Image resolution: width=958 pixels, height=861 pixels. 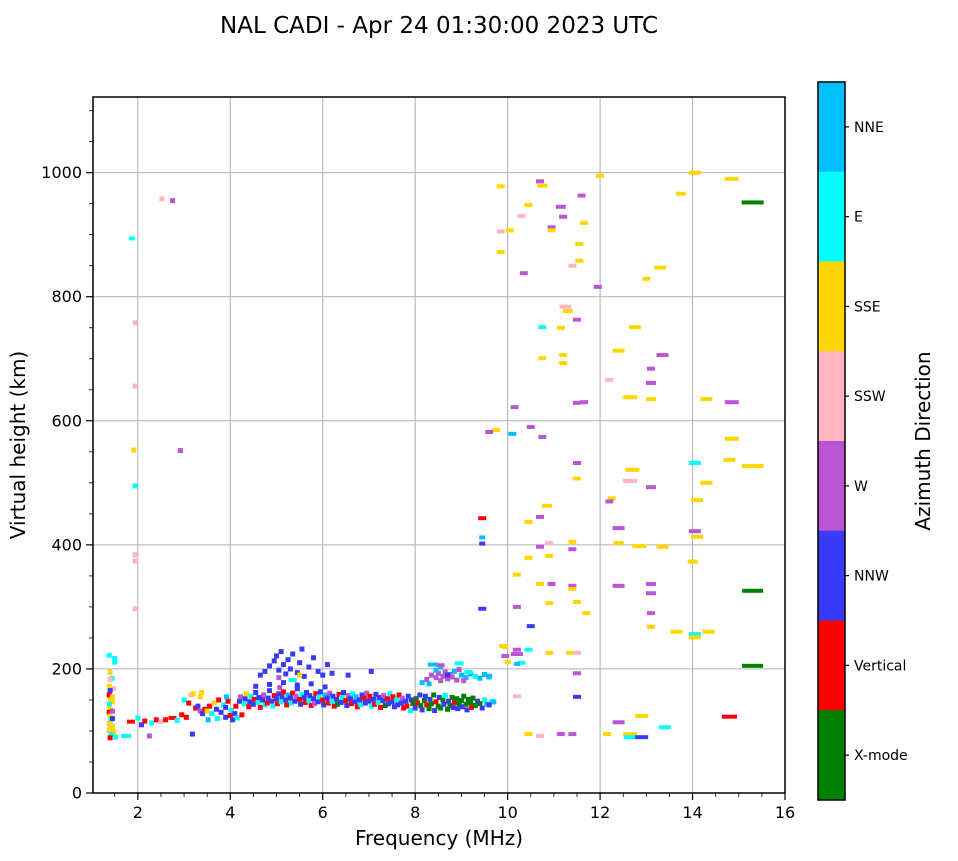 I want to click on colorbar: NNE E SSE SSW W NNW Vertical X-mode, so click(x=863, y=441).